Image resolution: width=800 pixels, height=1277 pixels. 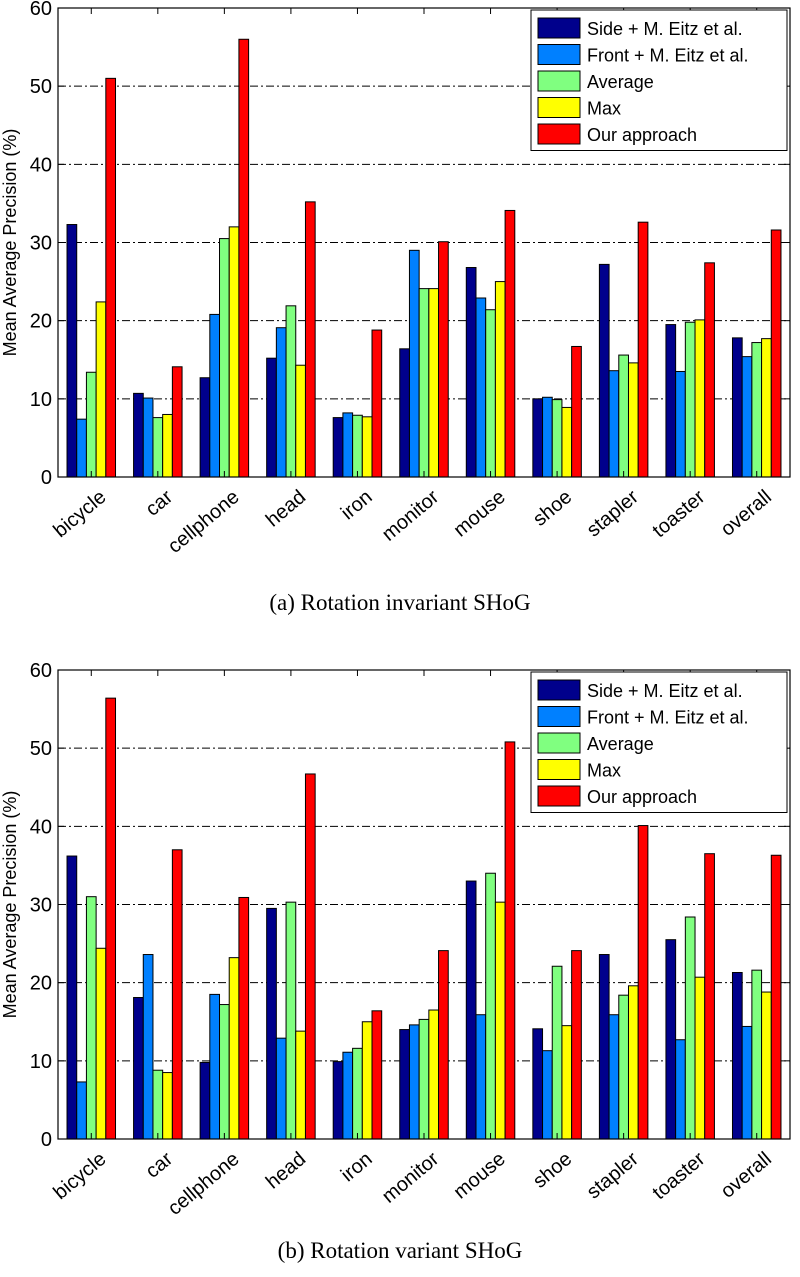 What do you see at coordinates (399, 602) in the screenshot?
I see `chart-caption-a: (a) Rotation invariant SHoG` at bounding box center [399, 602].